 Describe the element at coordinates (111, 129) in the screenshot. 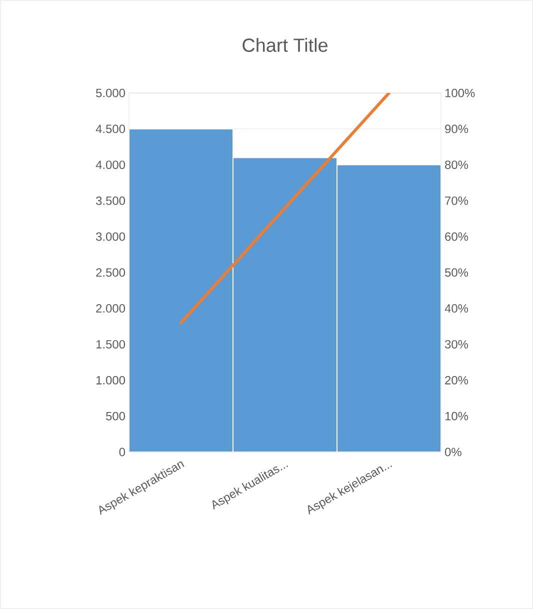

I see `y-tick-label: 4.500` at that location.